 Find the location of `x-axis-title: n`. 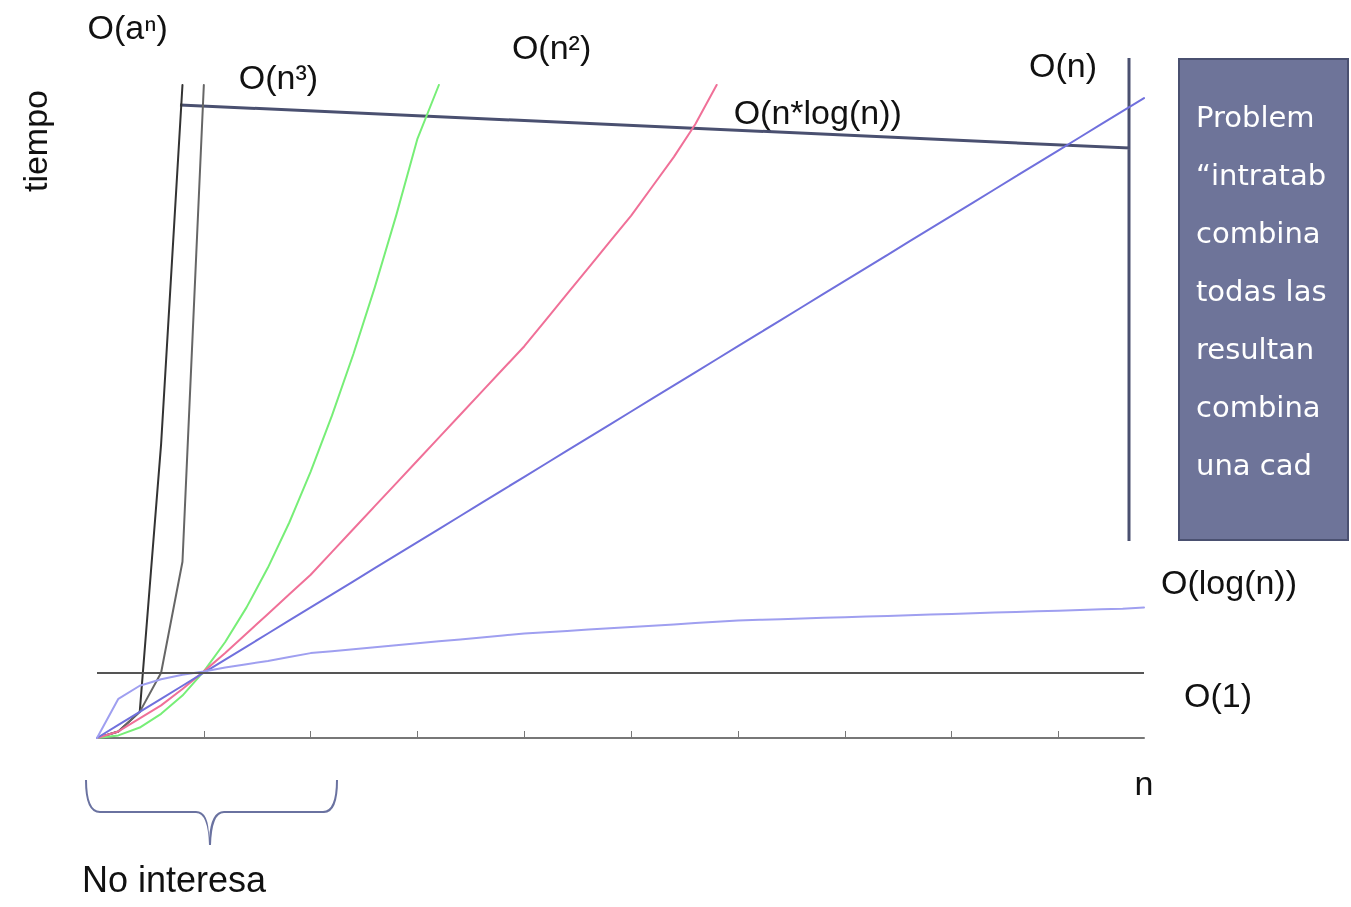

x-axis-title: n is located at coordinates (1144, 783).